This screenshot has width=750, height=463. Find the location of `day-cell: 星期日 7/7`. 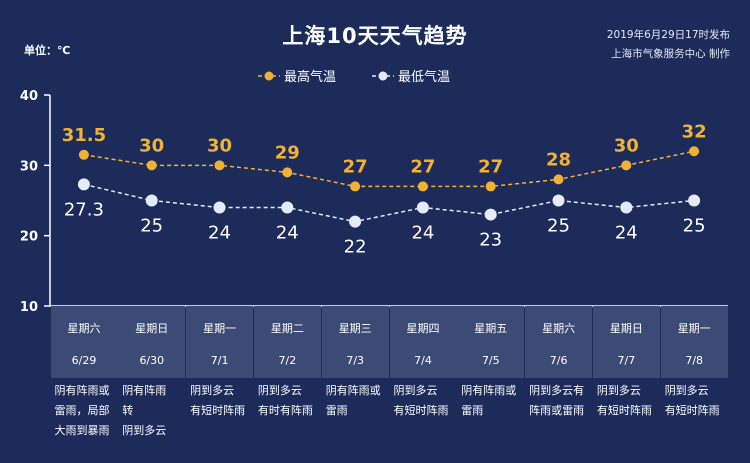

day-cell: 星期日 7/7 is located at coordinates (626, 342).